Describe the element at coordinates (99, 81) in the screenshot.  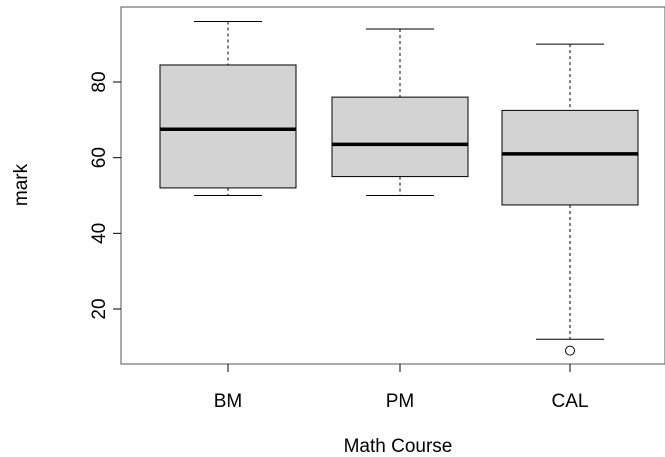
I see `y-tick-label: 80` at that location.